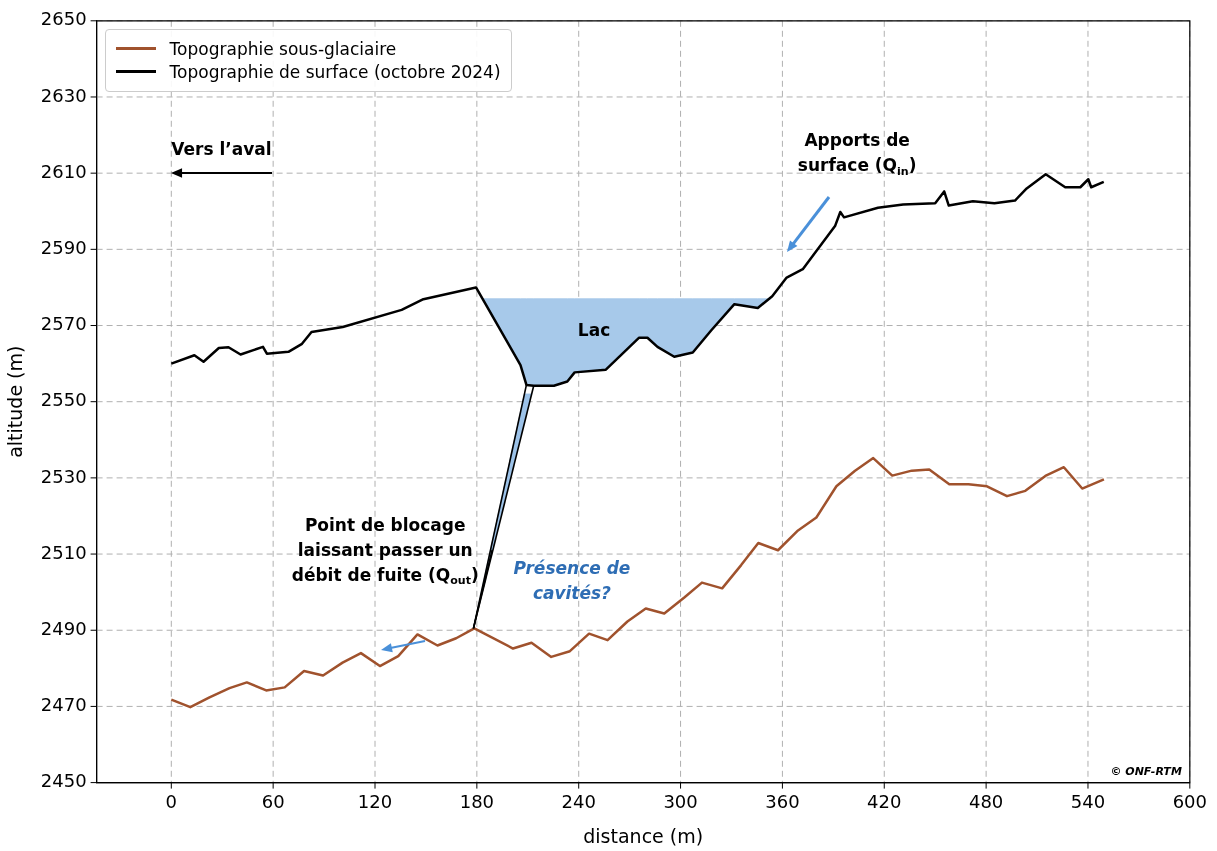  I want to click on y-axis-title: altitude (m), so click(15, 401).